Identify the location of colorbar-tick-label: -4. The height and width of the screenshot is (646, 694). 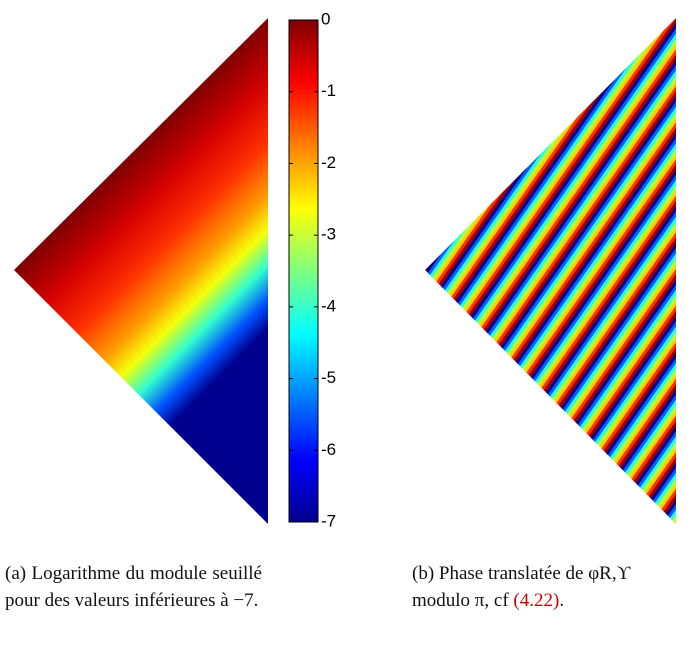
(328, 305).